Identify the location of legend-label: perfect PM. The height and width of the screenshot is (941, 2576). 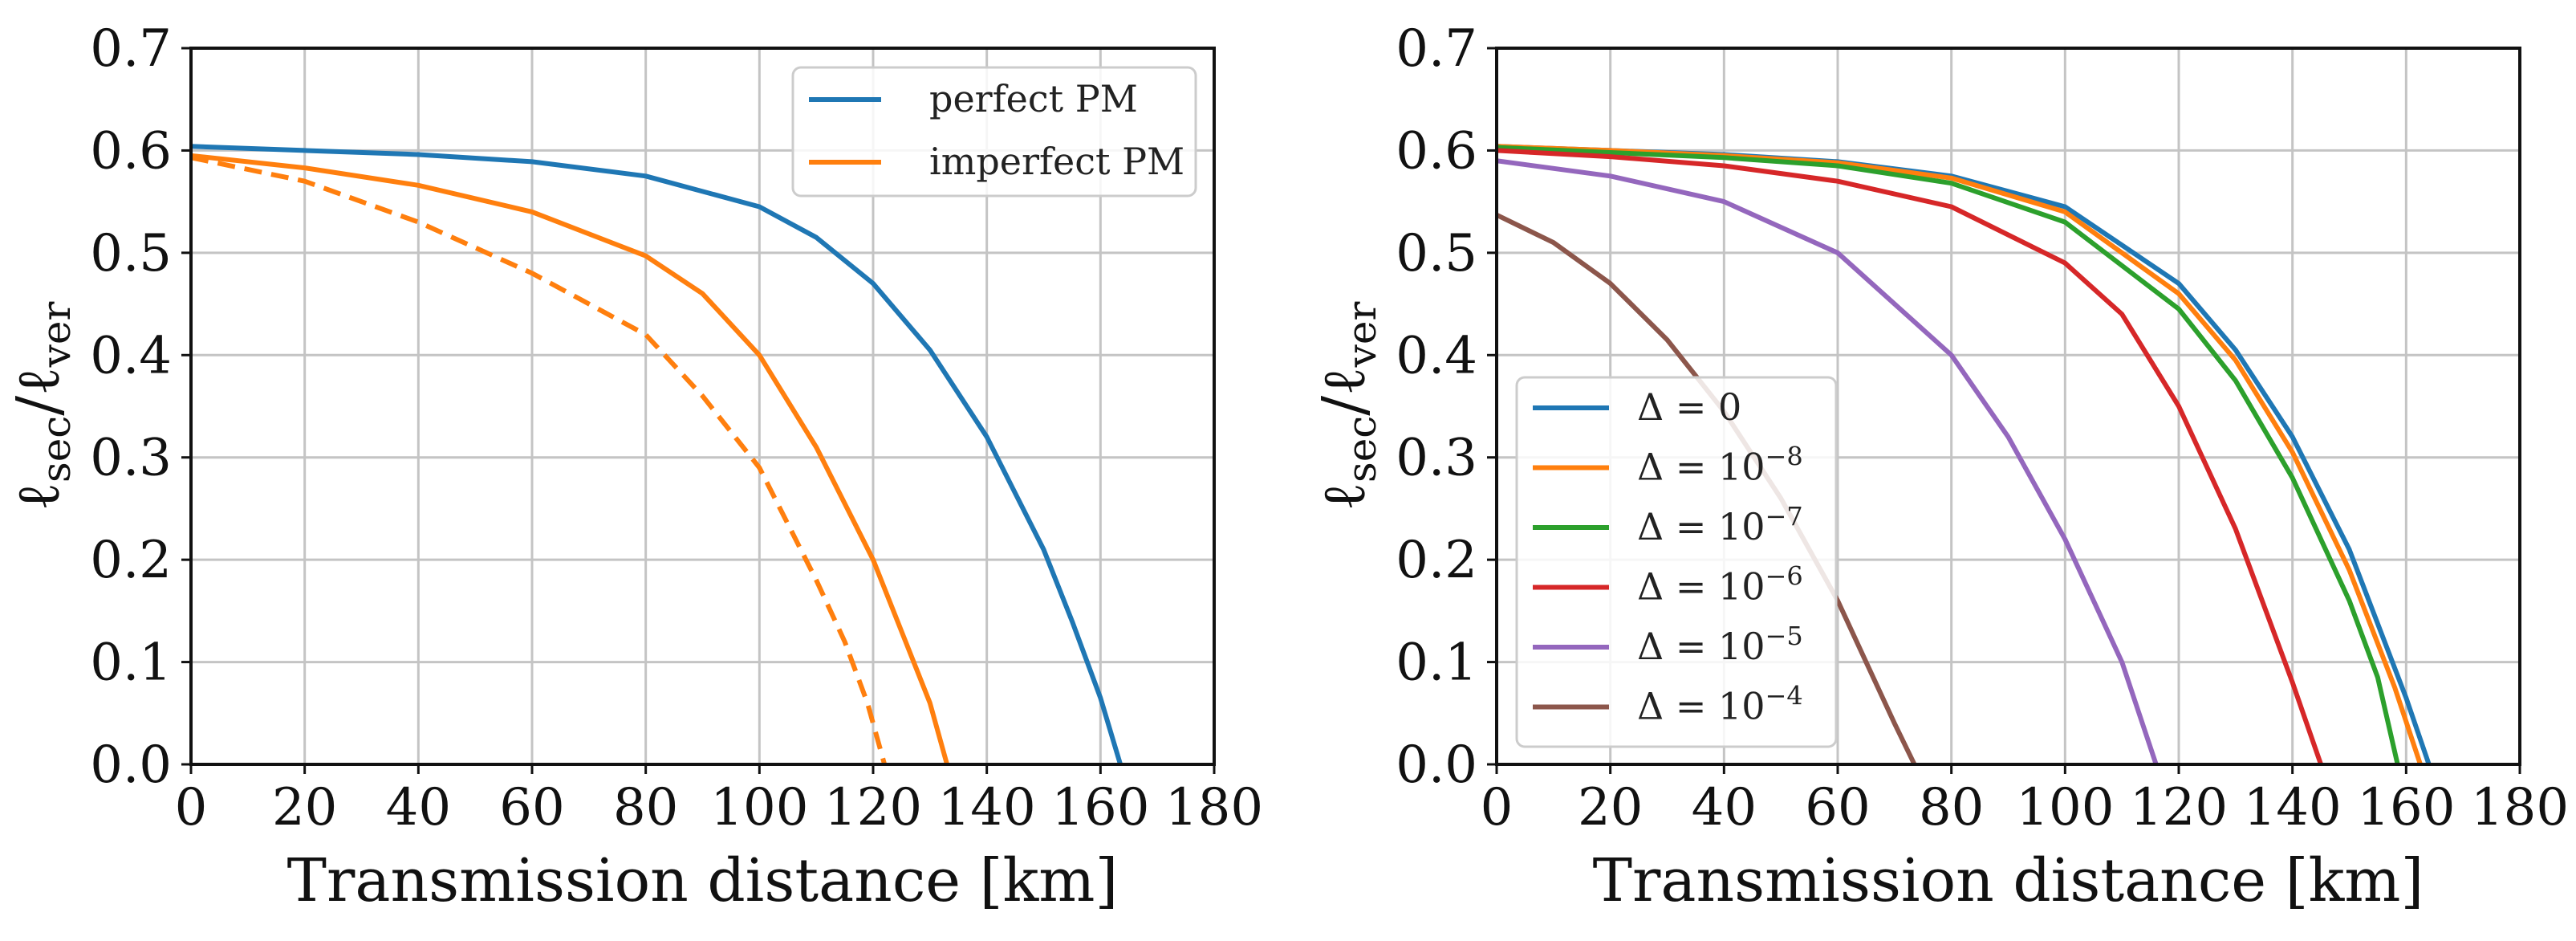
(1033, 98).